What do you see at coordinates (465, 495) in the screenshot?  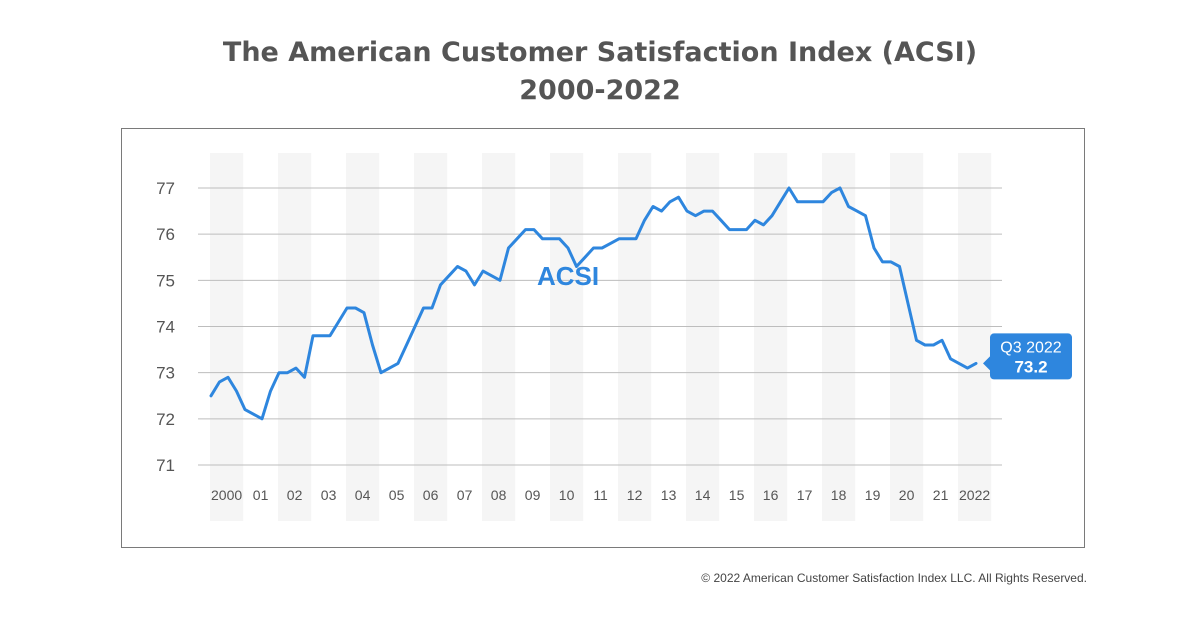 I see `x-tick-label: 07` at bounding box center [465, 495].